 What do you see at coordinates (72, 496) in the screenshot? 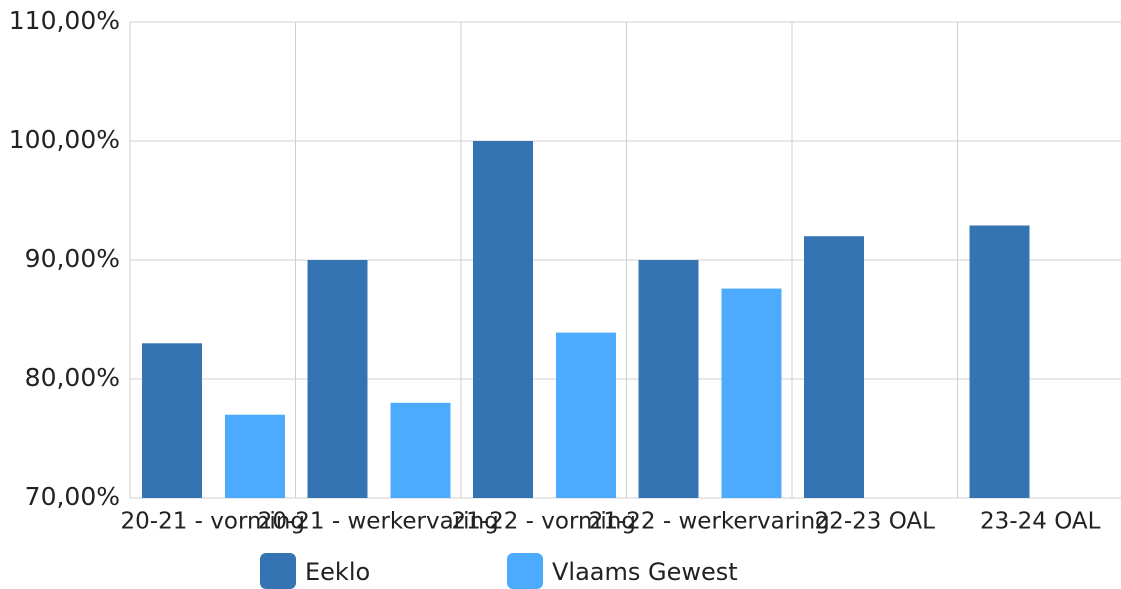
I see `y-tick-label: 70,00%` at bounding box center [72, 496].